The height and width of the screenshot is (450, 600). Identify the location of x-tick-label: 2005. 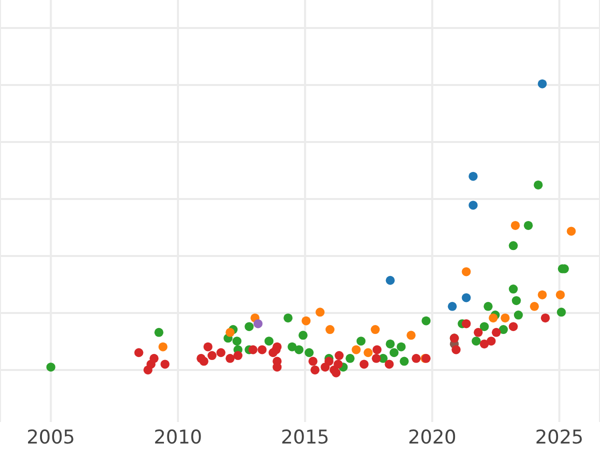
(51, 437).